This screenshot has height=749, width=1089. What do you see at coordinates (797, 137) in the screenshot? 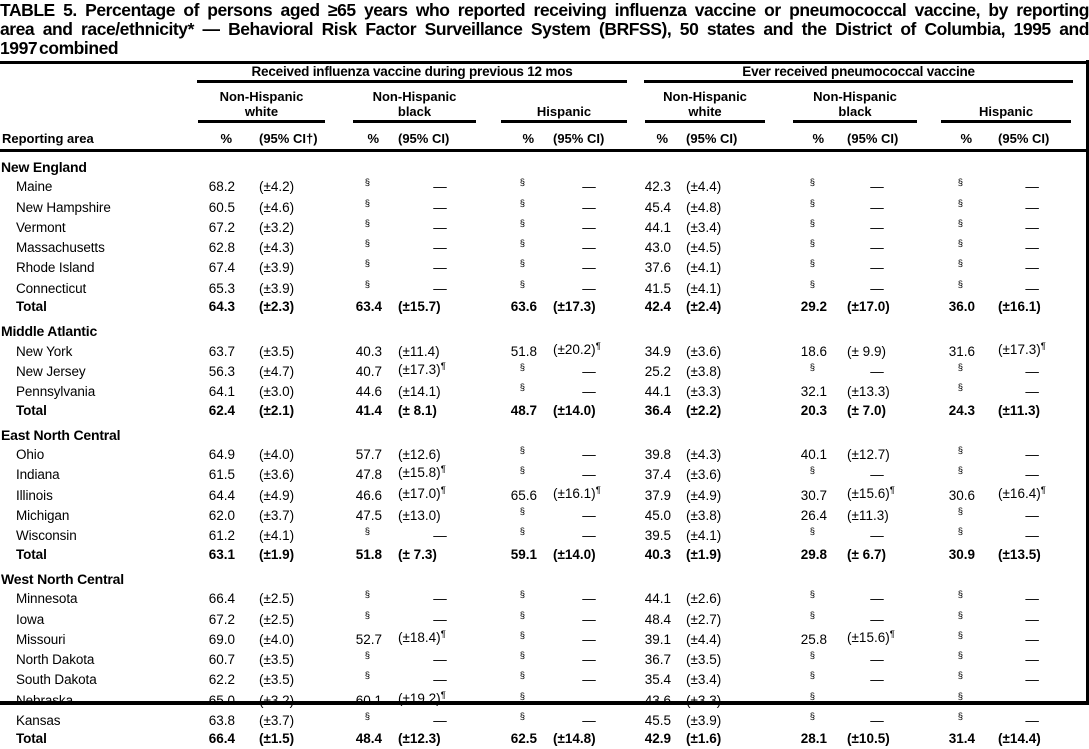
I see `pct-header: %` at bounding box center [797, 137].